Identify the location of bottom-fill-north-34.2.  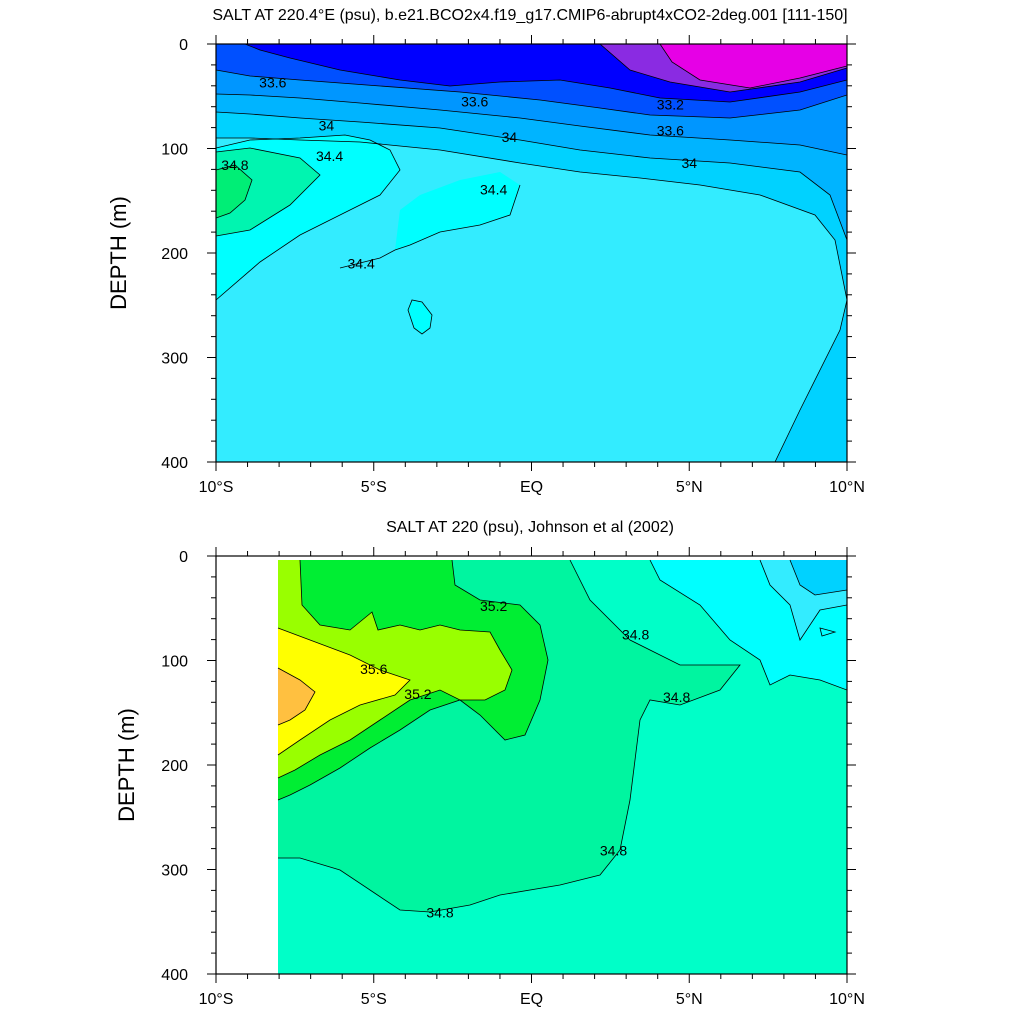
(818, 577).